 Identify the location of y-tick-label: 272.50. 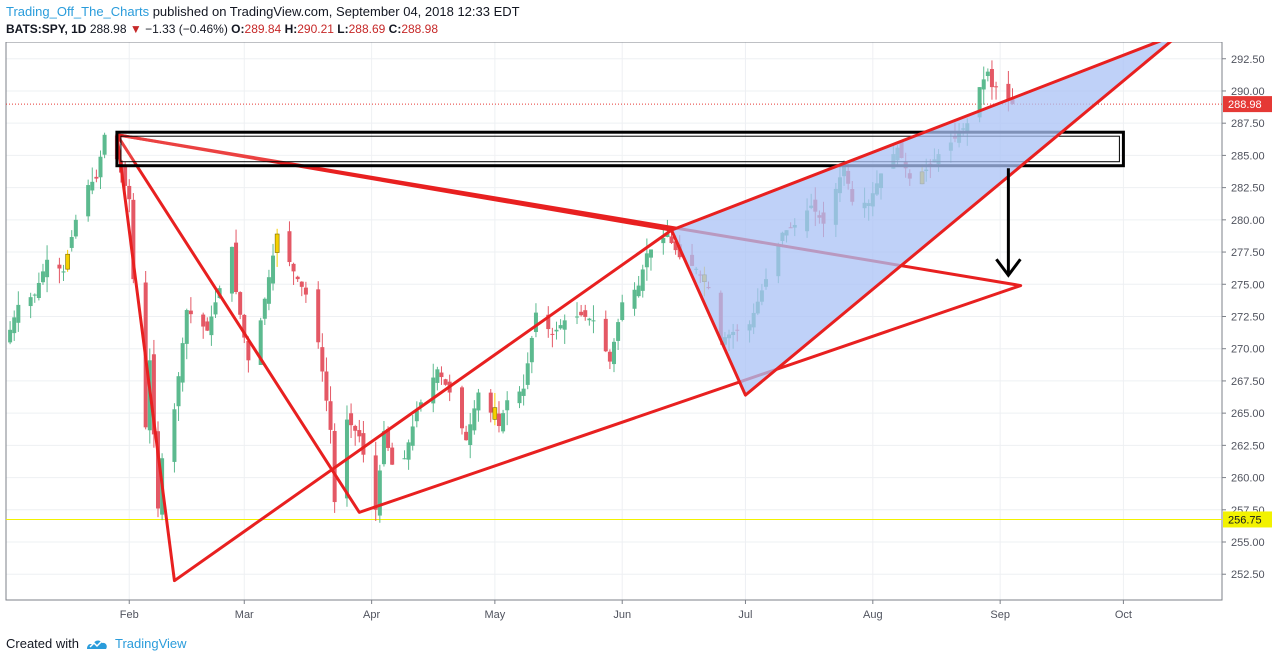
(1248, 317).